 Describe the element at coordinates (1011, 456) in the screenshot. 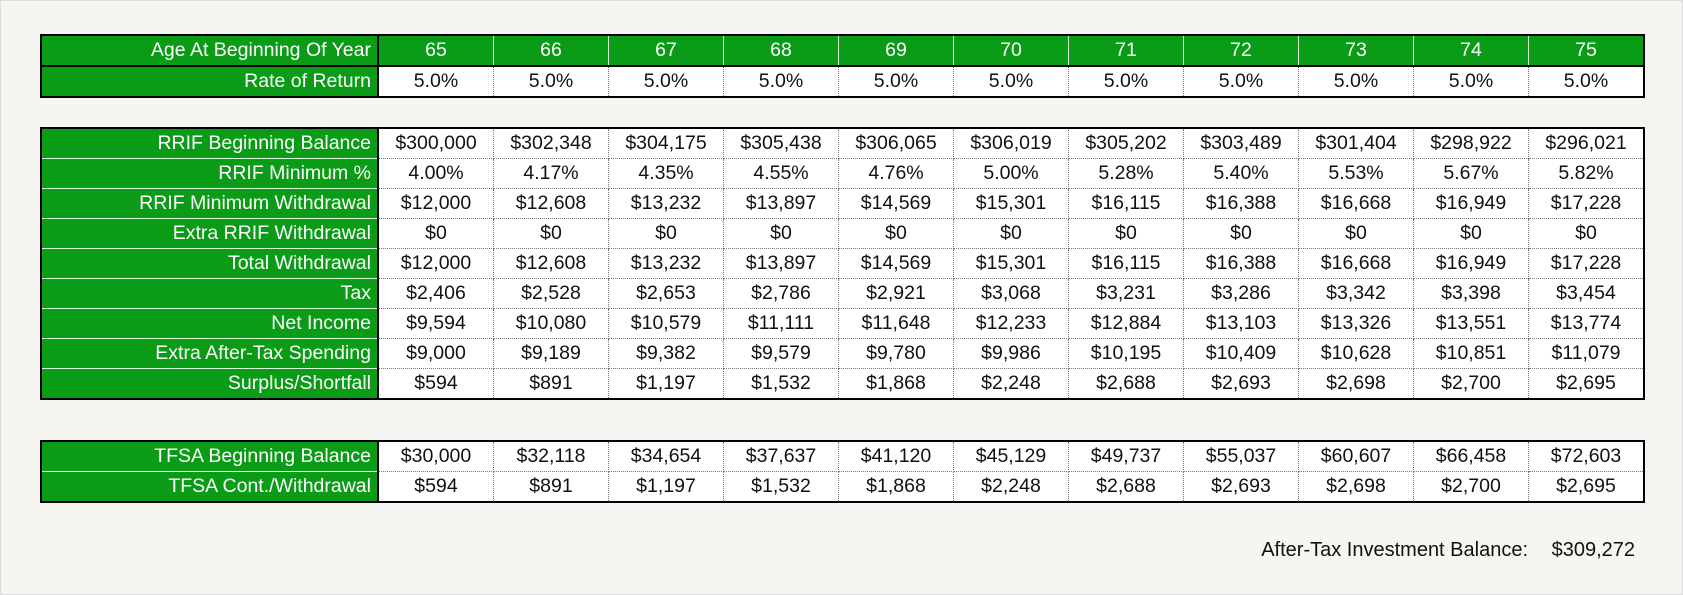

I see `cell-value: $45,129` at that location.